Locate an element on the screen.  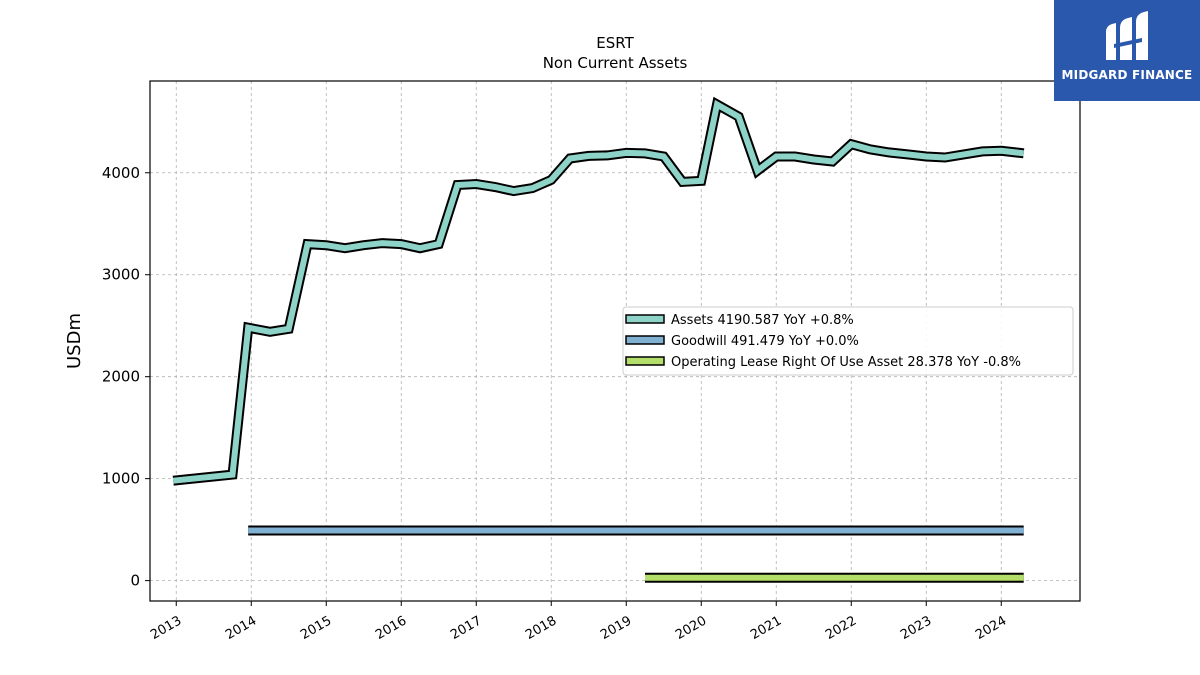
y-tick-label: 4000 is located at coordinates (121, 173).